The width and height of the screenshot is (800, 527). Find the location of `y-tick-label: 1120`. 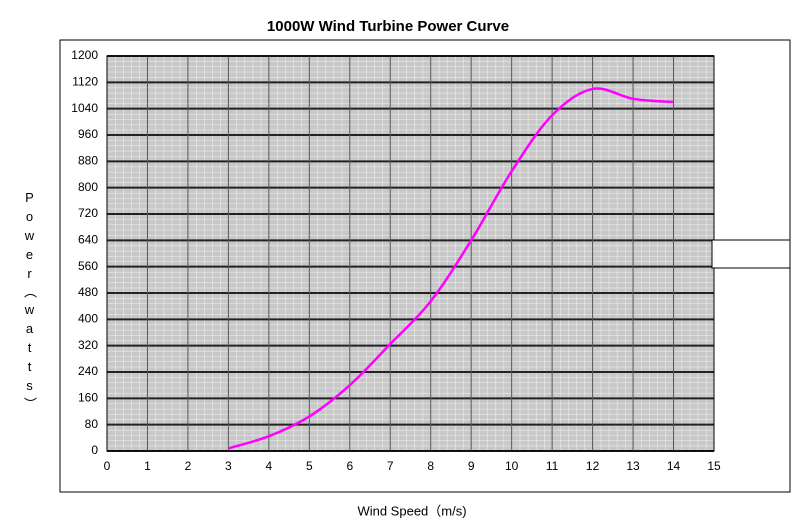

y-tick-label: 1120 is located at coordinates (85, 82).